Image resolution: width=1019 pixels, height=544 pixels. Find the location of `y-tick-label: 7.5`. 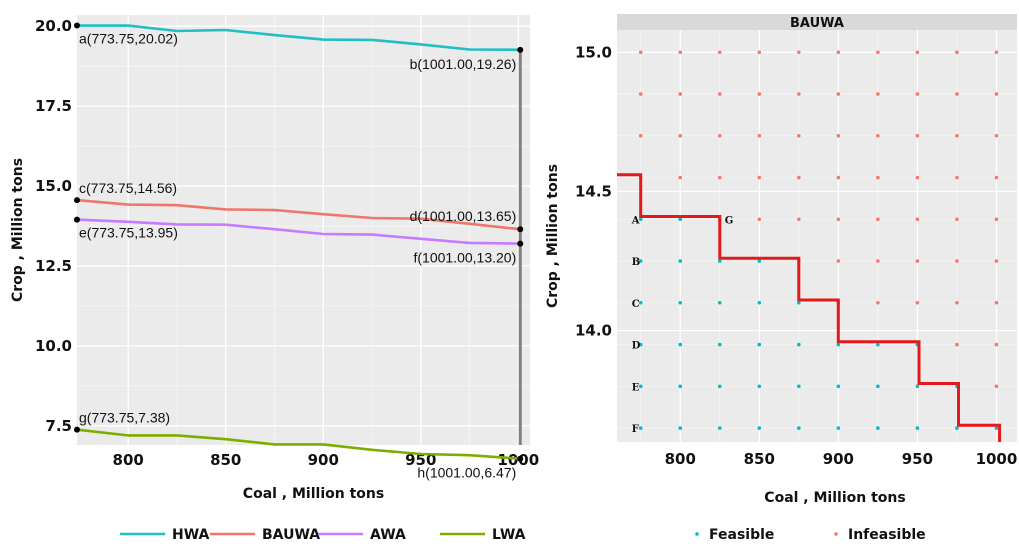

y-tick-label: 7.5 is located at coordinates (58, 426).